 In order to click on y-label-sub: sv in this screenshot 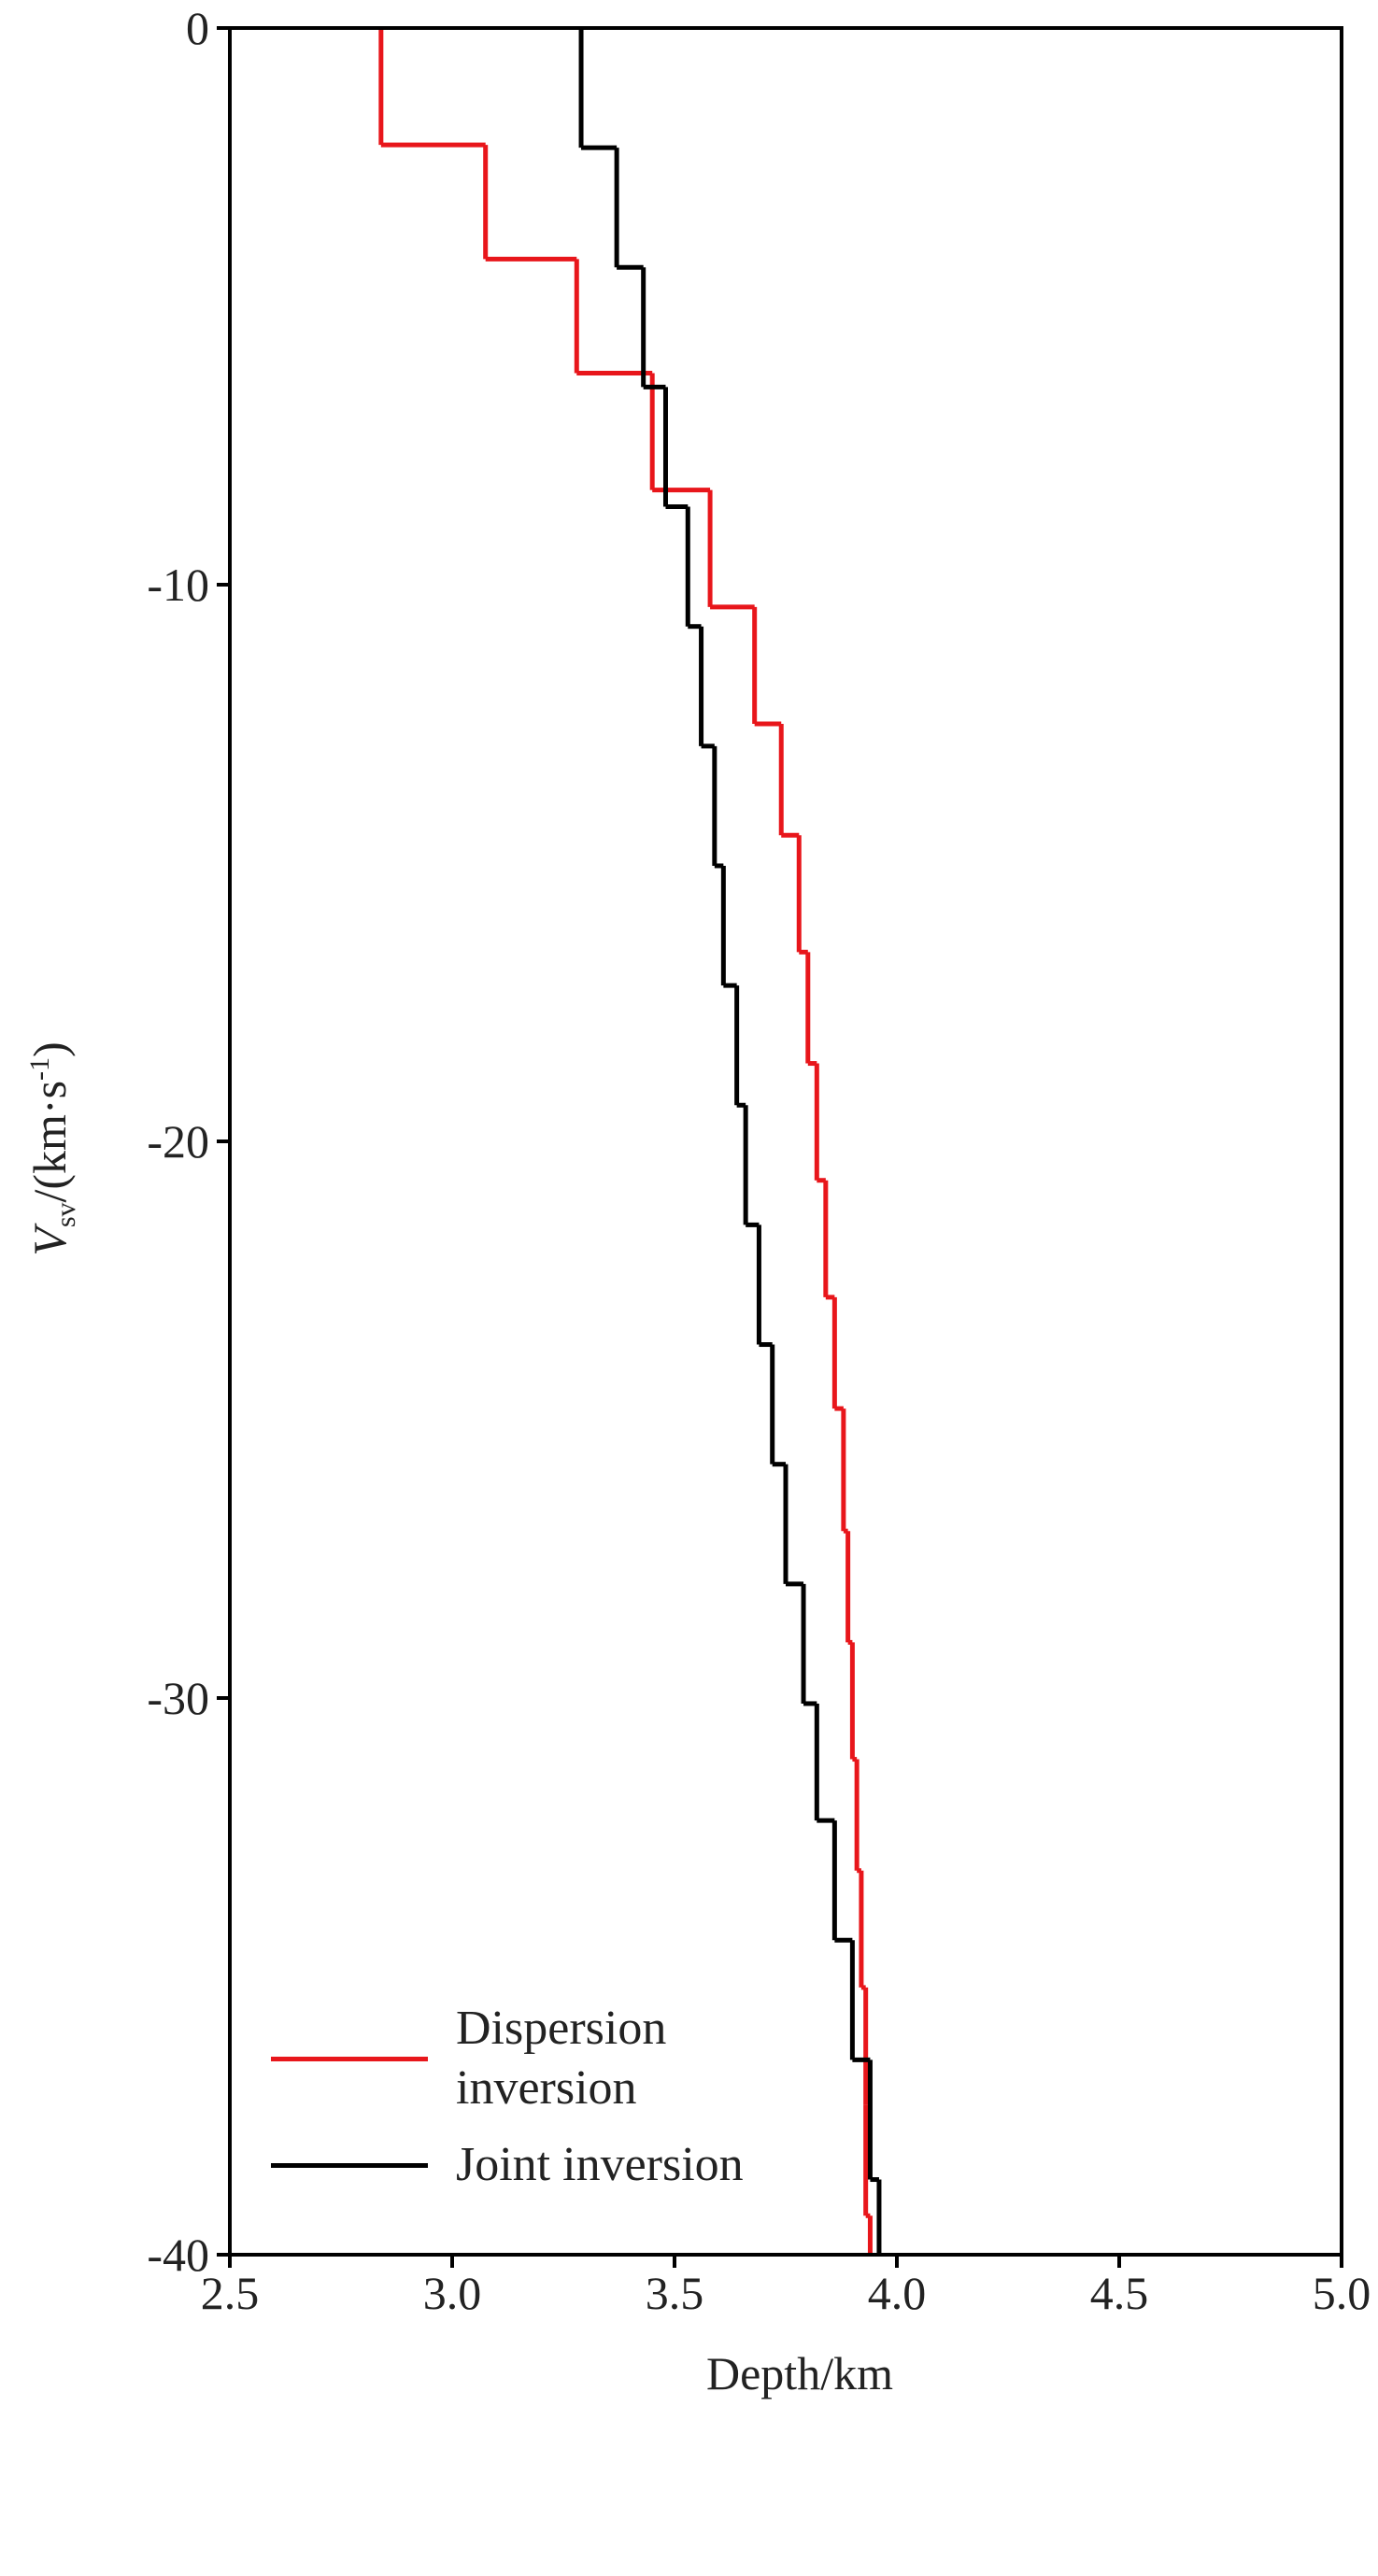, I will do `click(65, 1214)`.